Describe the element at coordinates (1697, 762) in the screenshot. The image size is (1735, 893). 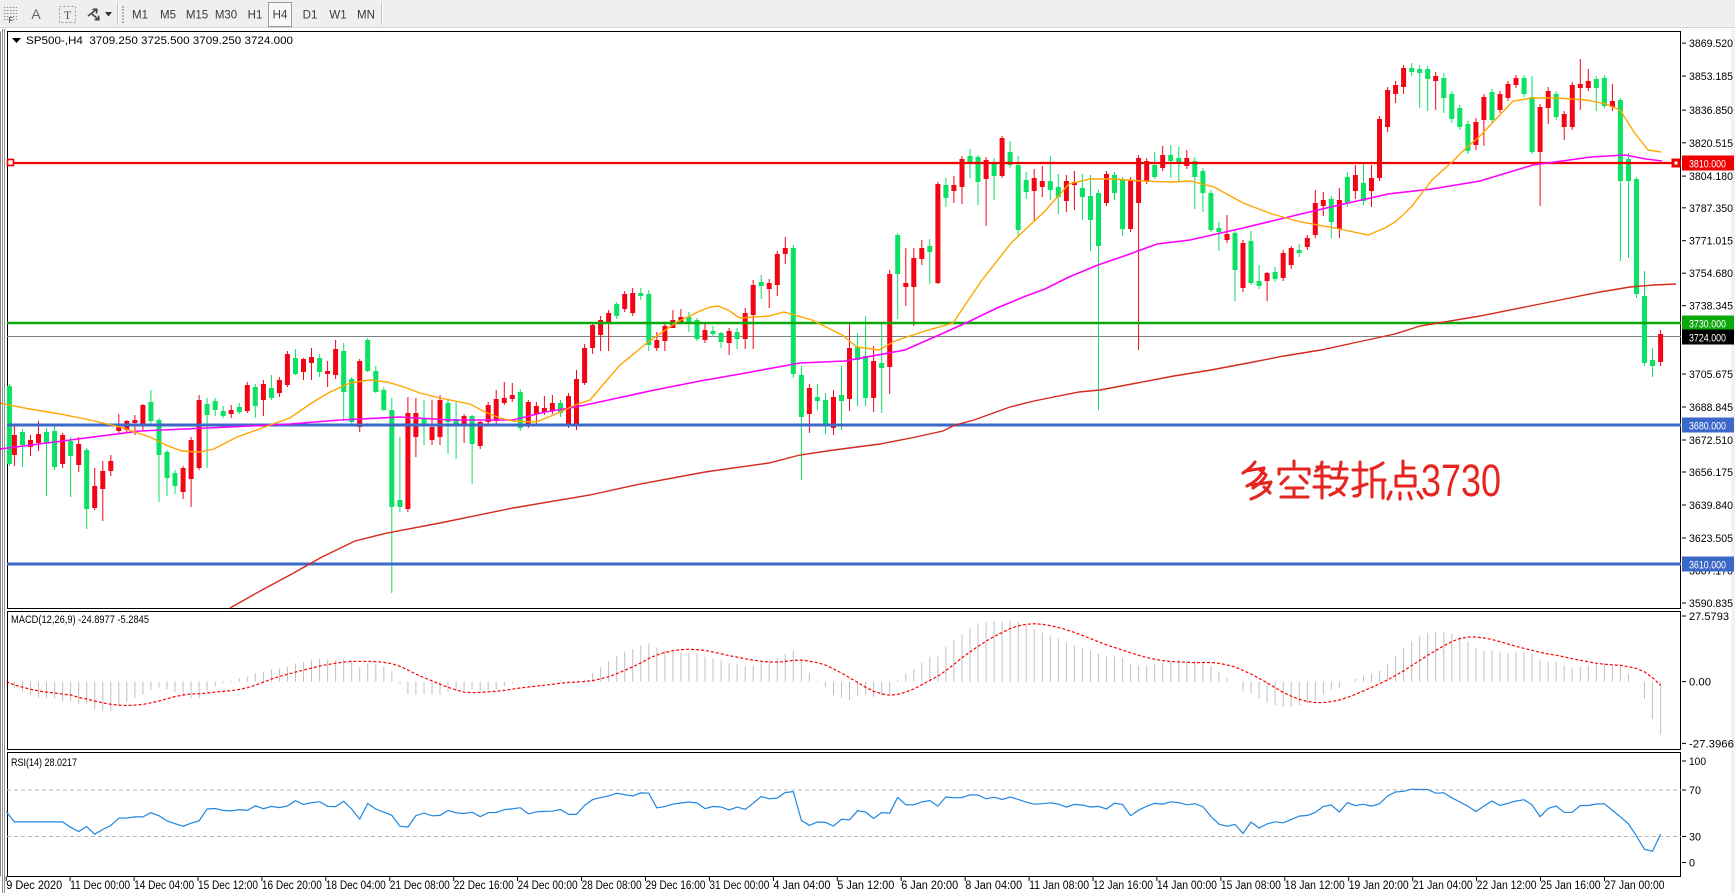
I see `svg-text: 100` at that location.